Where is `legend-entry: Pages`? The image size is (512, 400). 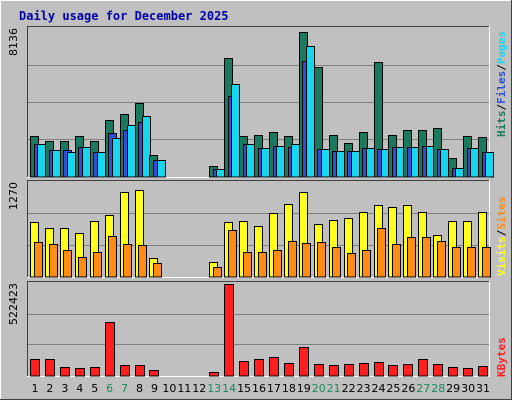 legend-entry: Pages is located at coordinates (501, 47).